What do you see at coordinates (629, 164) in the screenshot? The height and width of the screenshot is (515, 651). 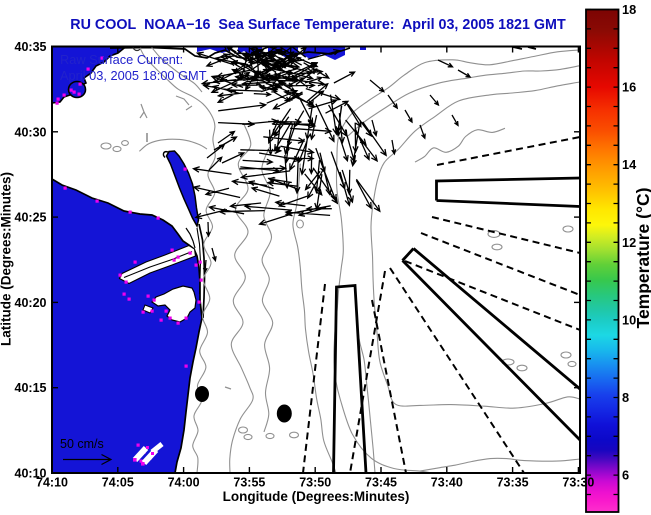 I see `svg-text: 14` at bounding box center [629, 164].